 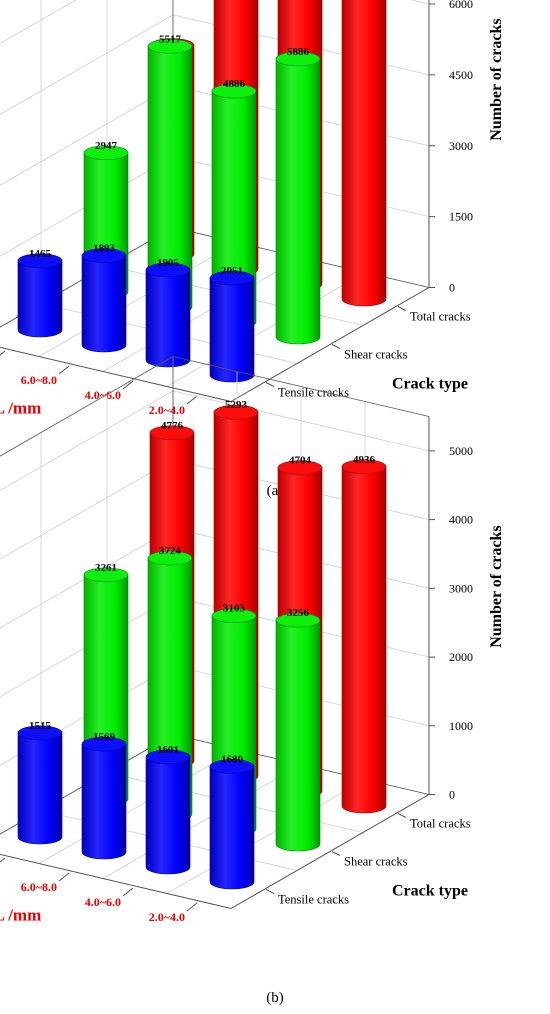 I want to click on z-tick-label: 0, so click(x=452, y=288).